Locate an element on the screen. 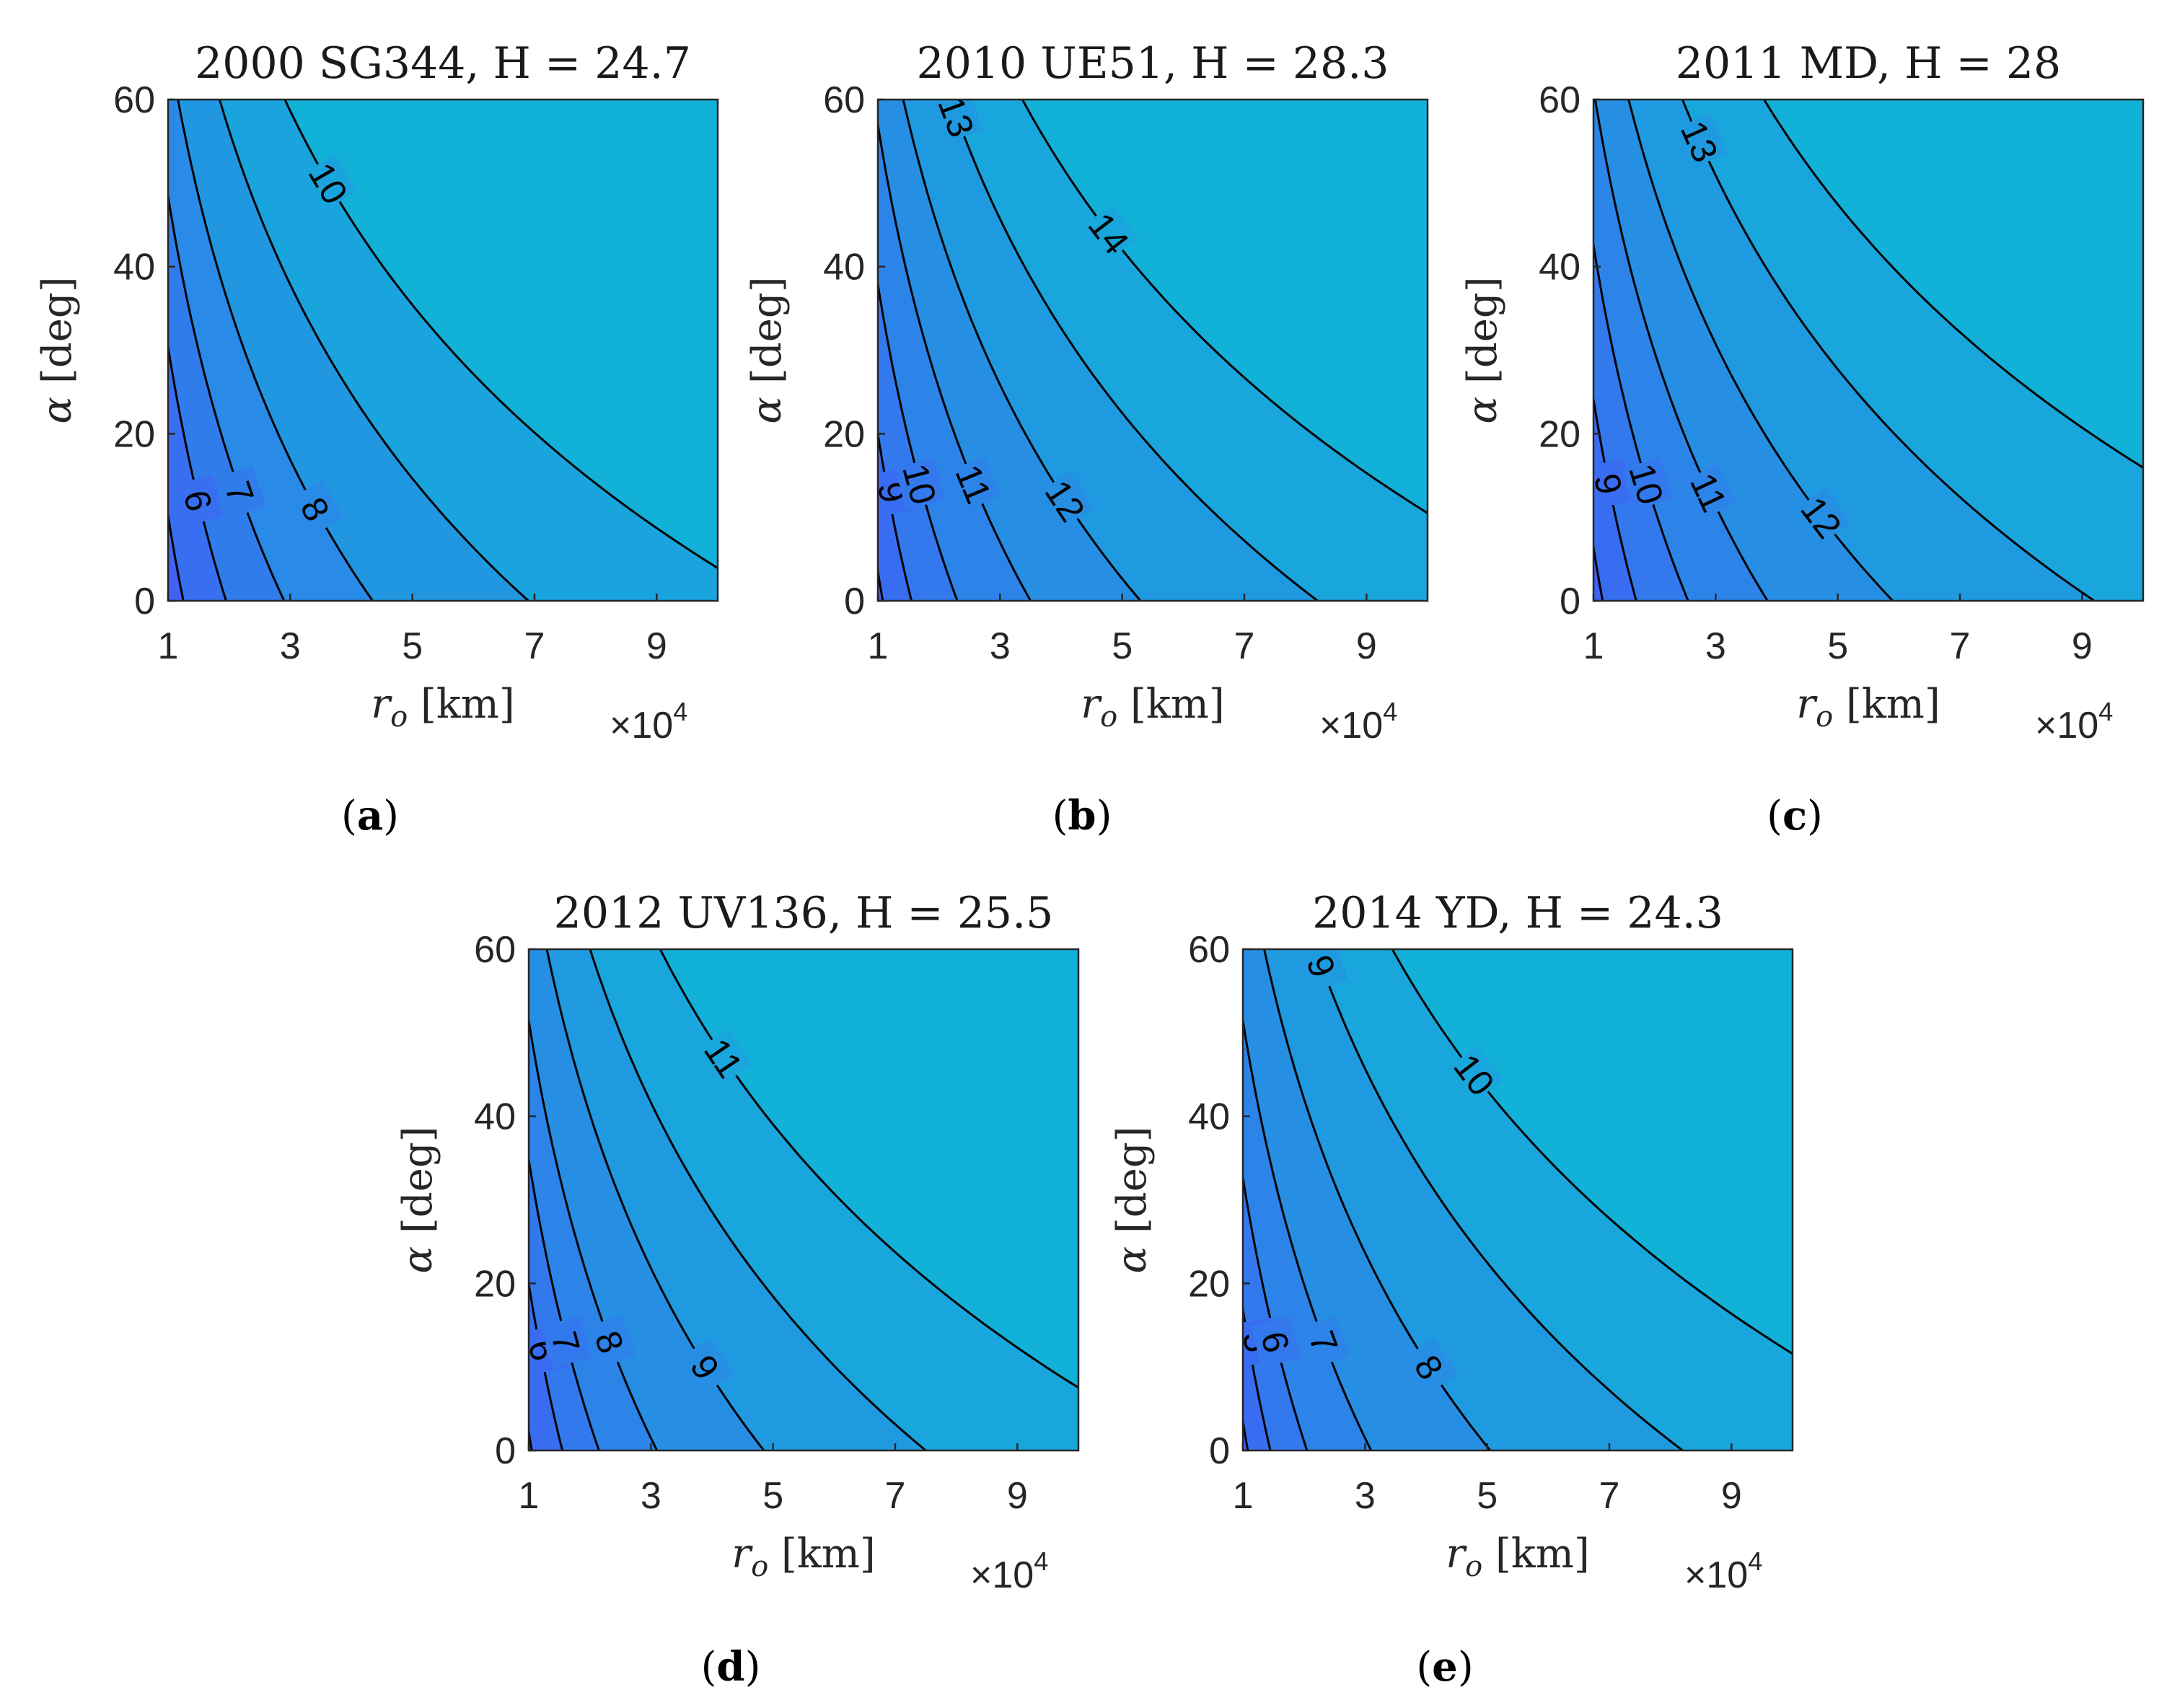  chart-title: 2010 UE51, H = 28.3 is located at coordinates (1153, 63).